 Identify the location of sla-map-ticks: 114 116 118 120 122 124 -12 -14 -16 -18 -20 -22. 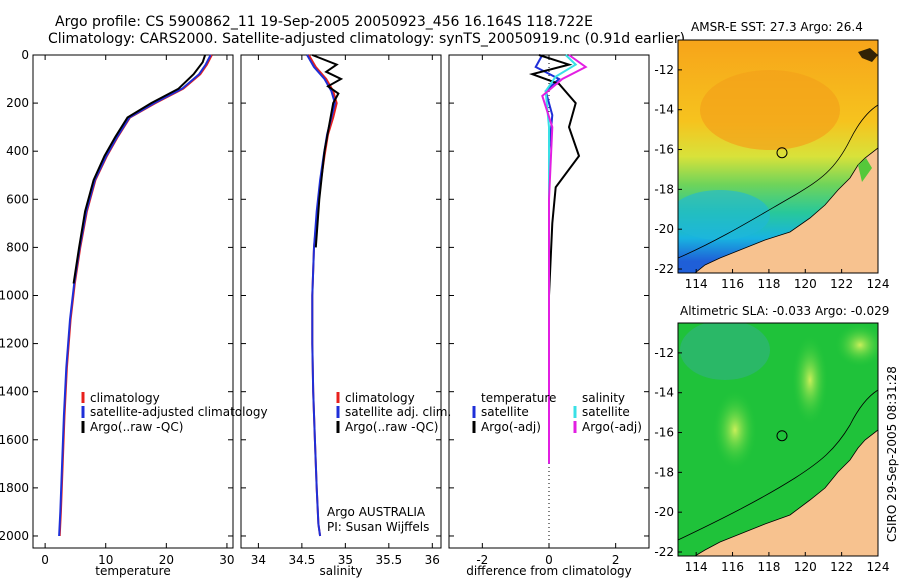
(771, 460).